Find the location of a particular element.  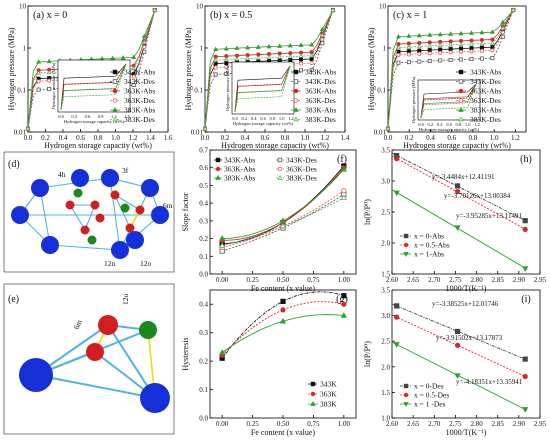

pct-x-tick-label-b: 1.0 is located at coordinates (305, 138).